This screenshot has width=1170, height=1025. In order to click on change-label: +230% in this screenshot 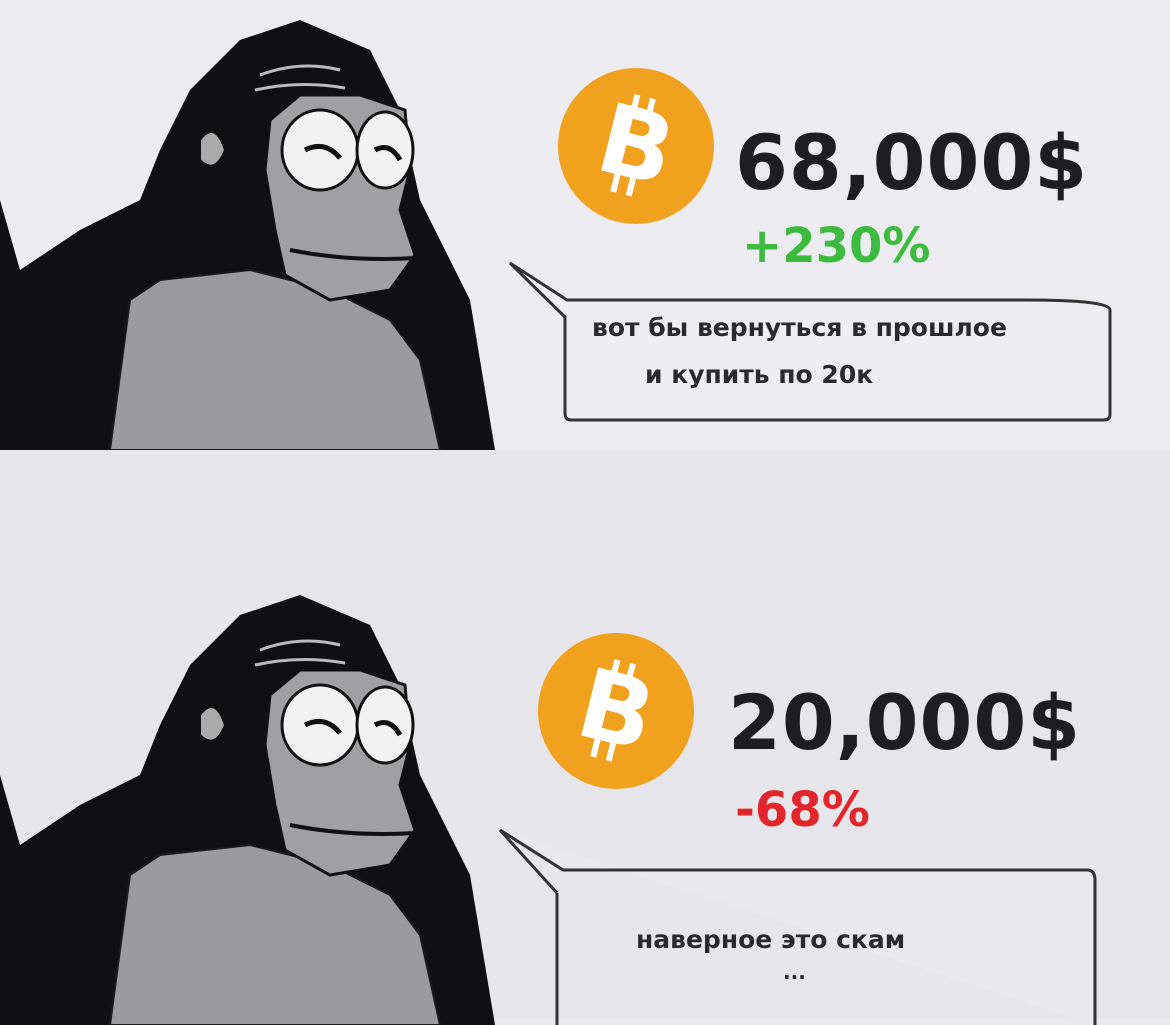, I will do `click(836, 246)`.